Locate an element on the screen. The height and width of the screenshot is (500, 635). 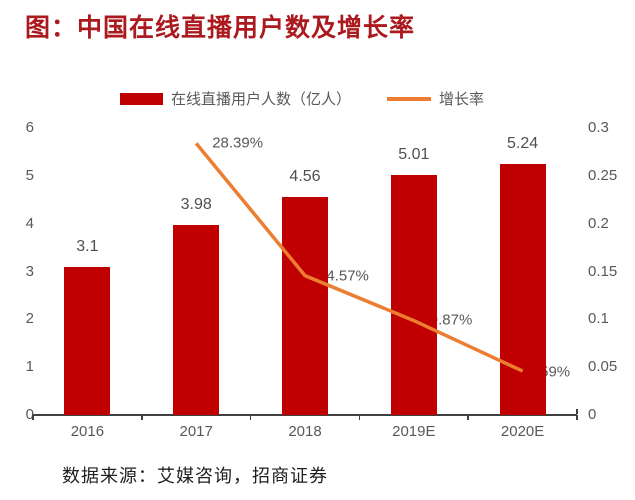
x-axis-tick-label: 2020E is located at coordinates (522, 431).